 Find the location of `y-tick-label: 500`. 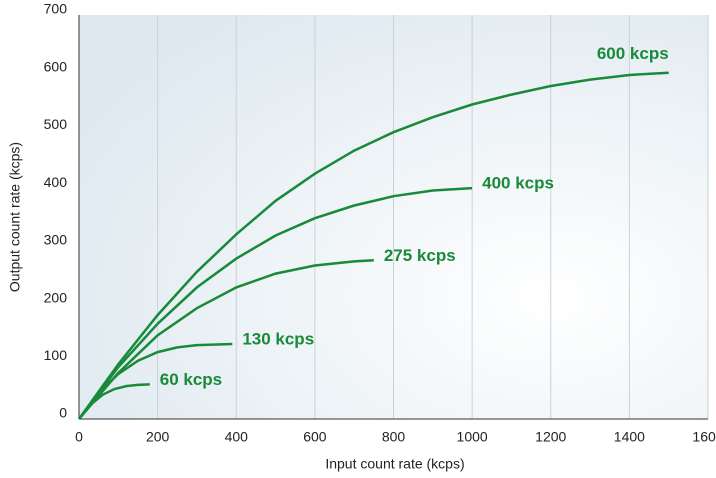

y-tick-label: 500 is located at coordinates (56, 124).